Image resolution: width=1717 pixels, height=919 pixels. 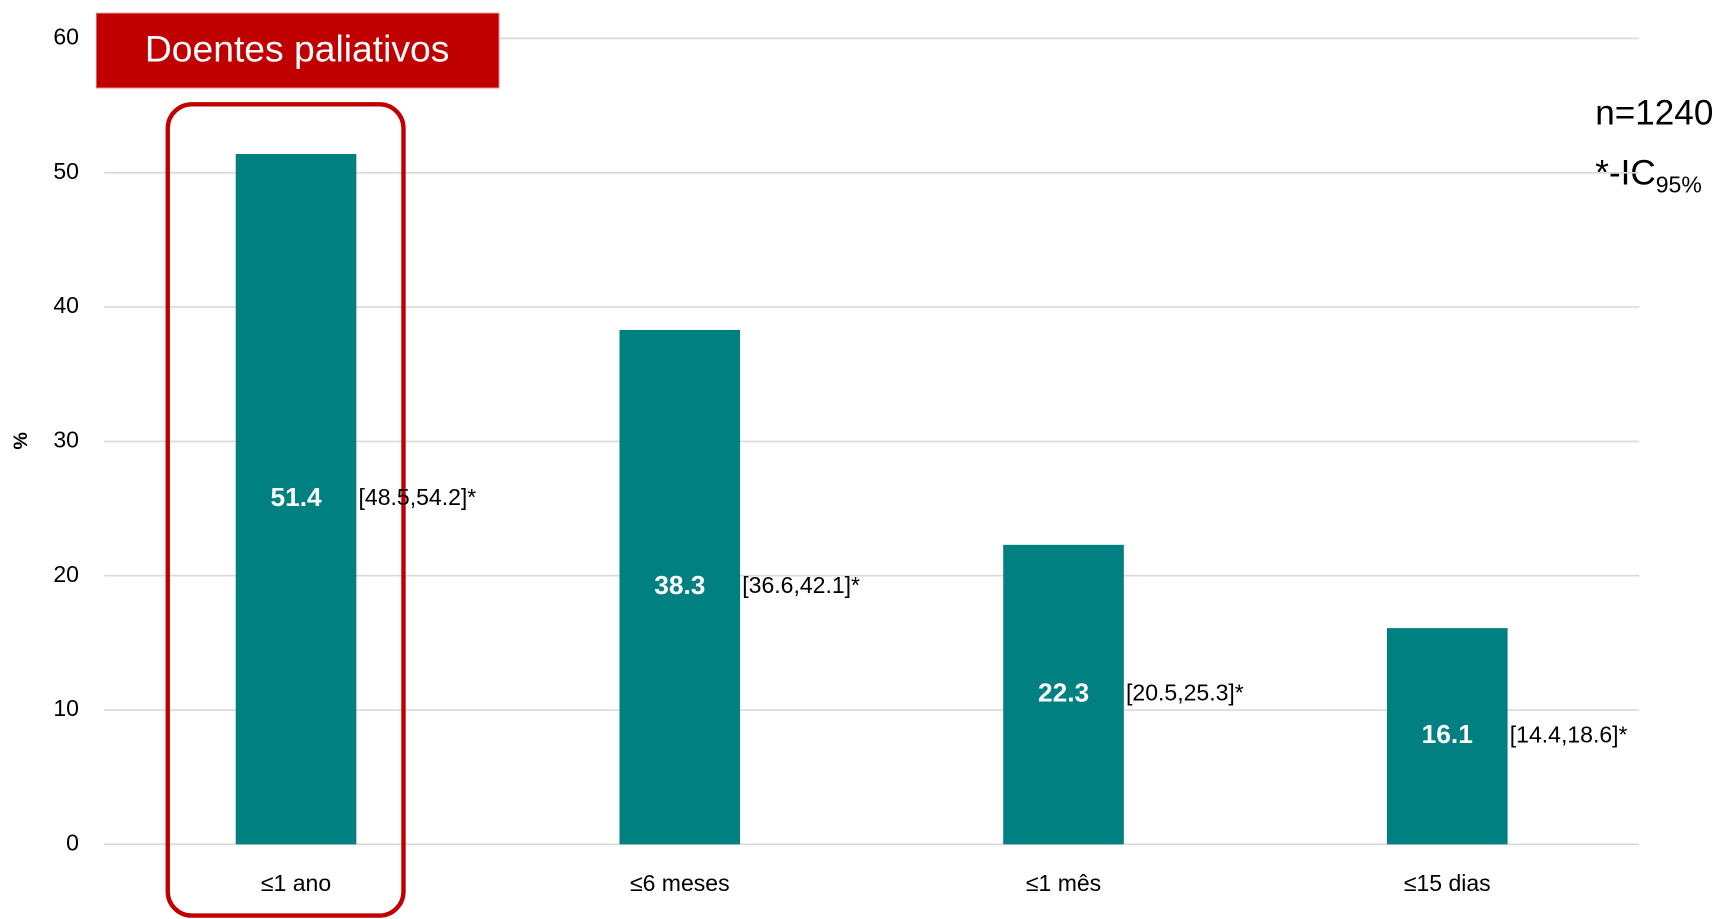 I want to click on highlight-box, so click(x=285, y=510).